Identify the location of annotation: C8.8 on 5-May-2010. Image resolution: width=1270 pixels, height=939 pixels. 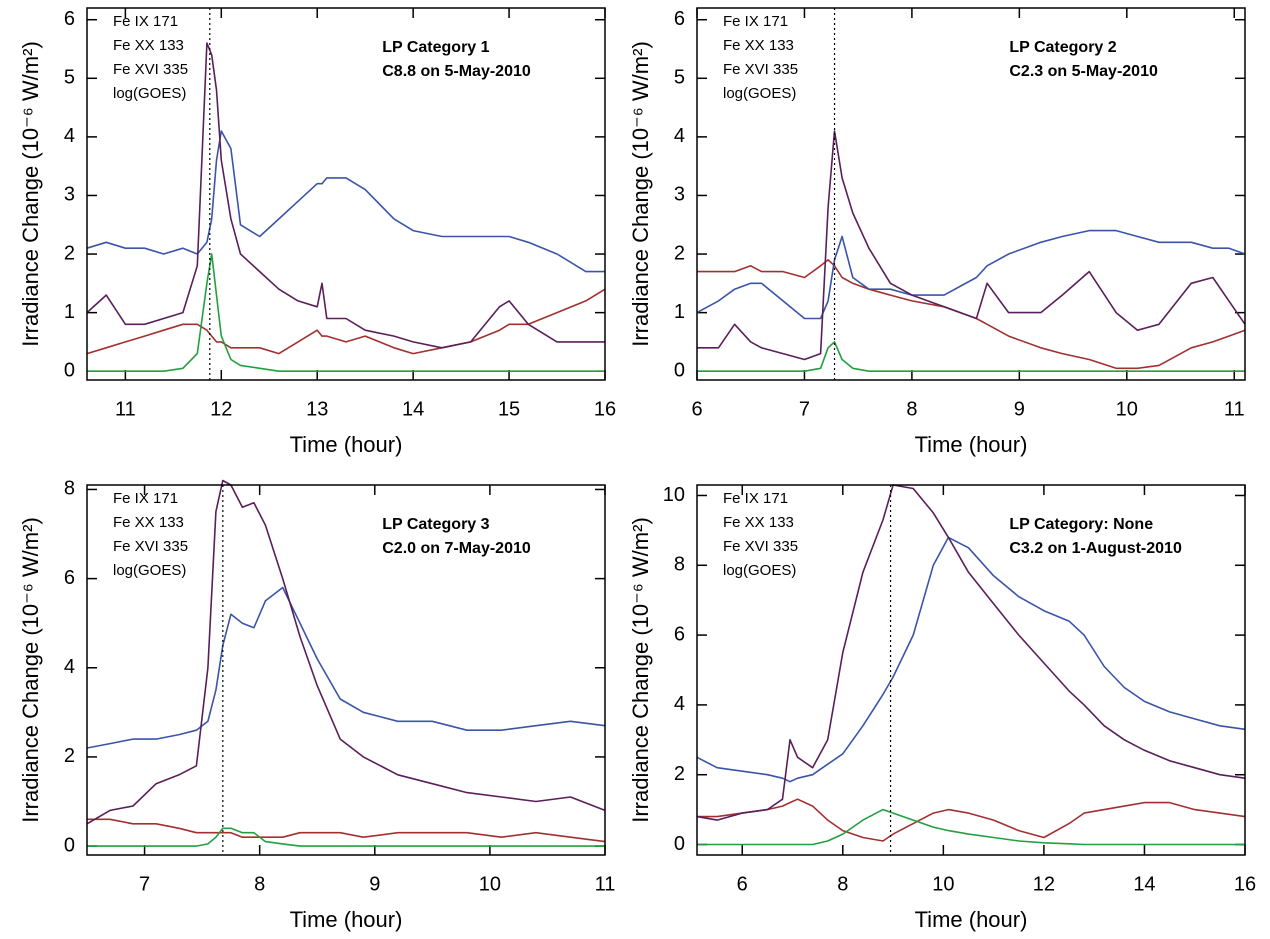
(456, 71).